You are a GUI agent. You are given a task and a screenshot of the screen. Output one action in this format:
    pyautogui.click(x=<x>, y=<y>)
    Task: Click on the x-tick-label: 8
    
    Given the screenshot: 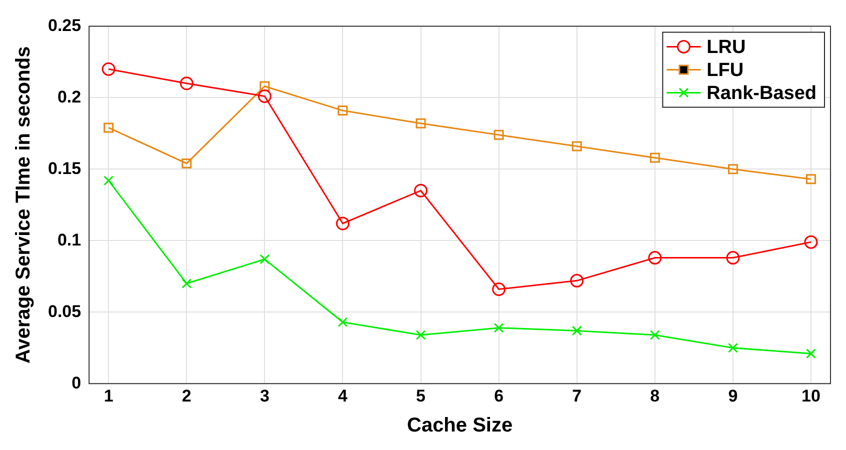 What is the action you would take?
    pyautogui.click(x=655, y=396)
    